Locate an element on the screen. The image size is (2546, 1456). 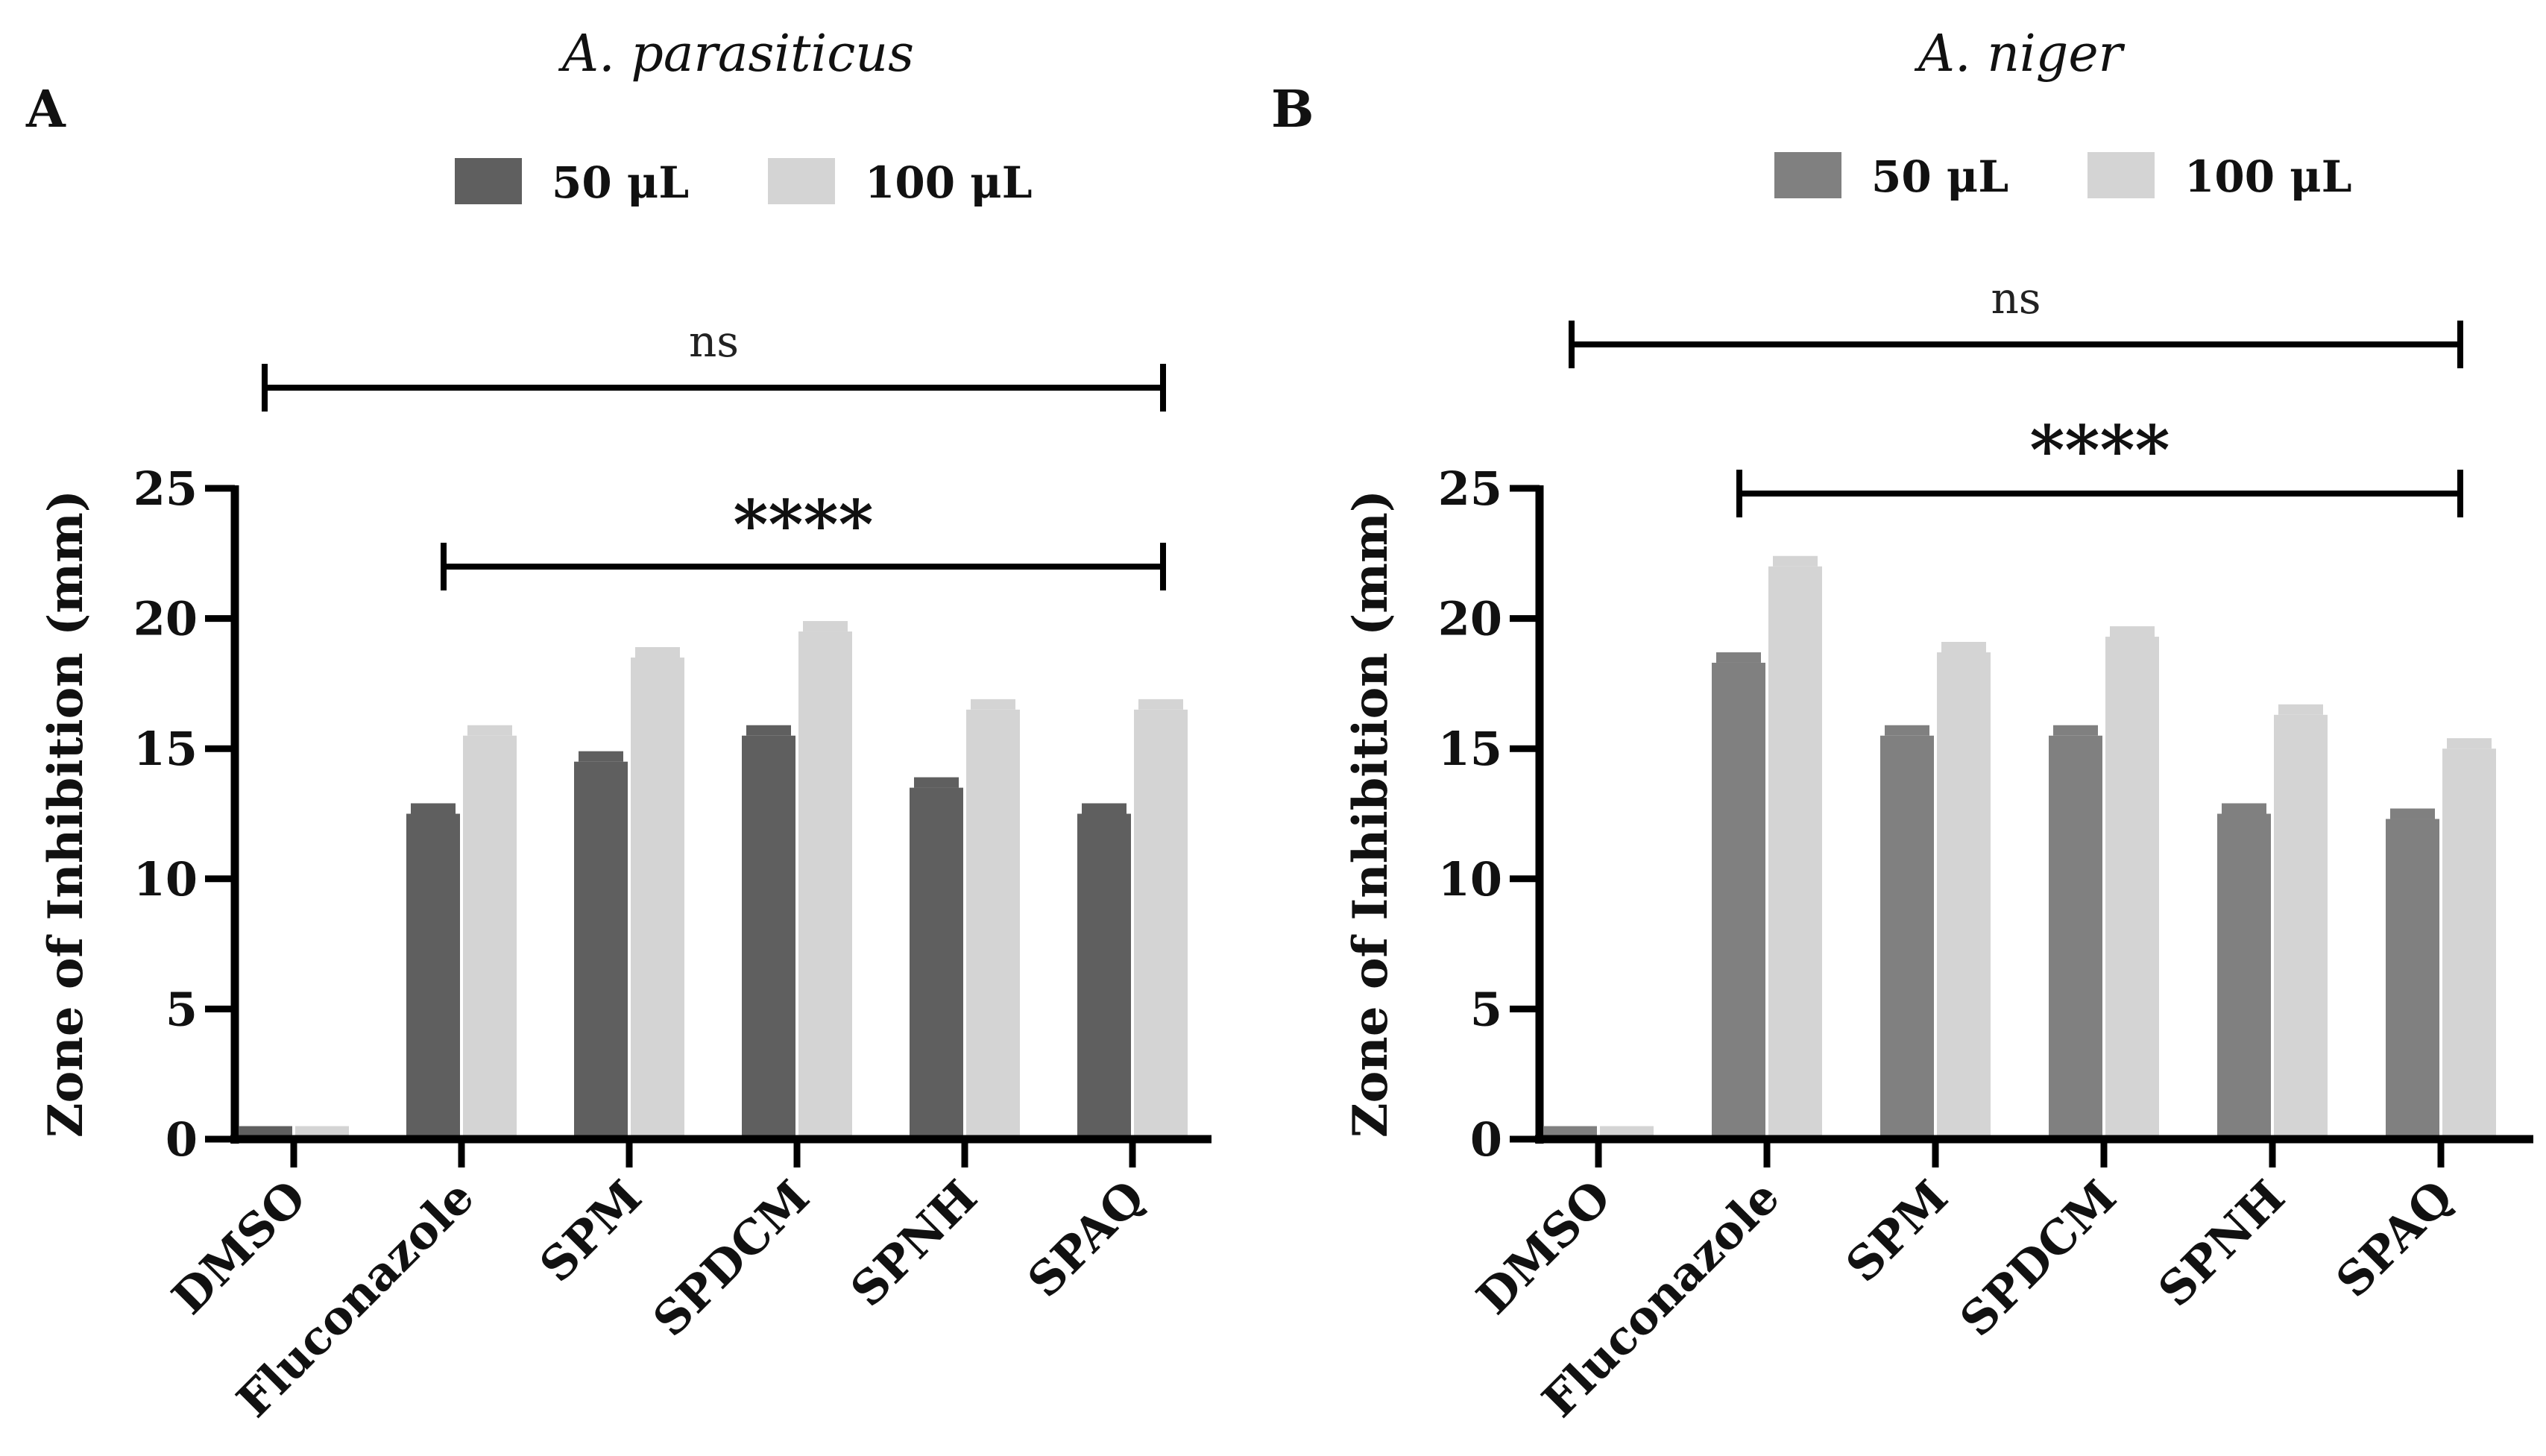
panel-letter: A is located at coordinates (45, 109).